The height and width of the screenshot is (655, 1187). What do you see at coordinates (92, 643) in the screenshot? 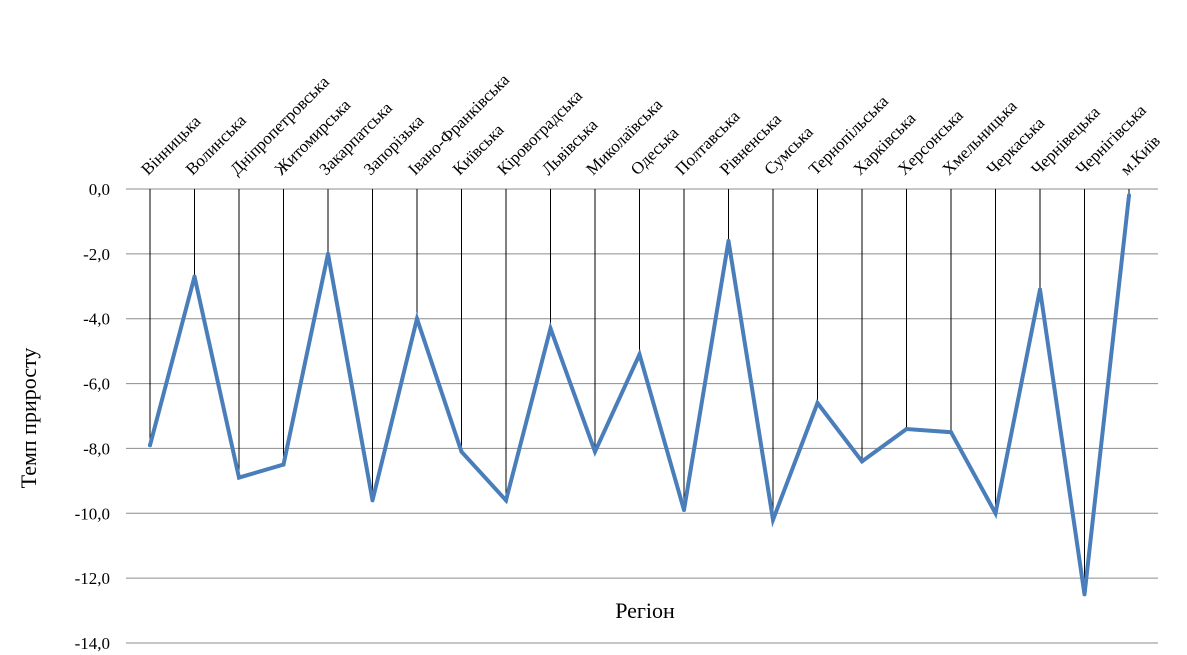
I see `y-tick-label: -14,0` at bounding box center [92, 643].